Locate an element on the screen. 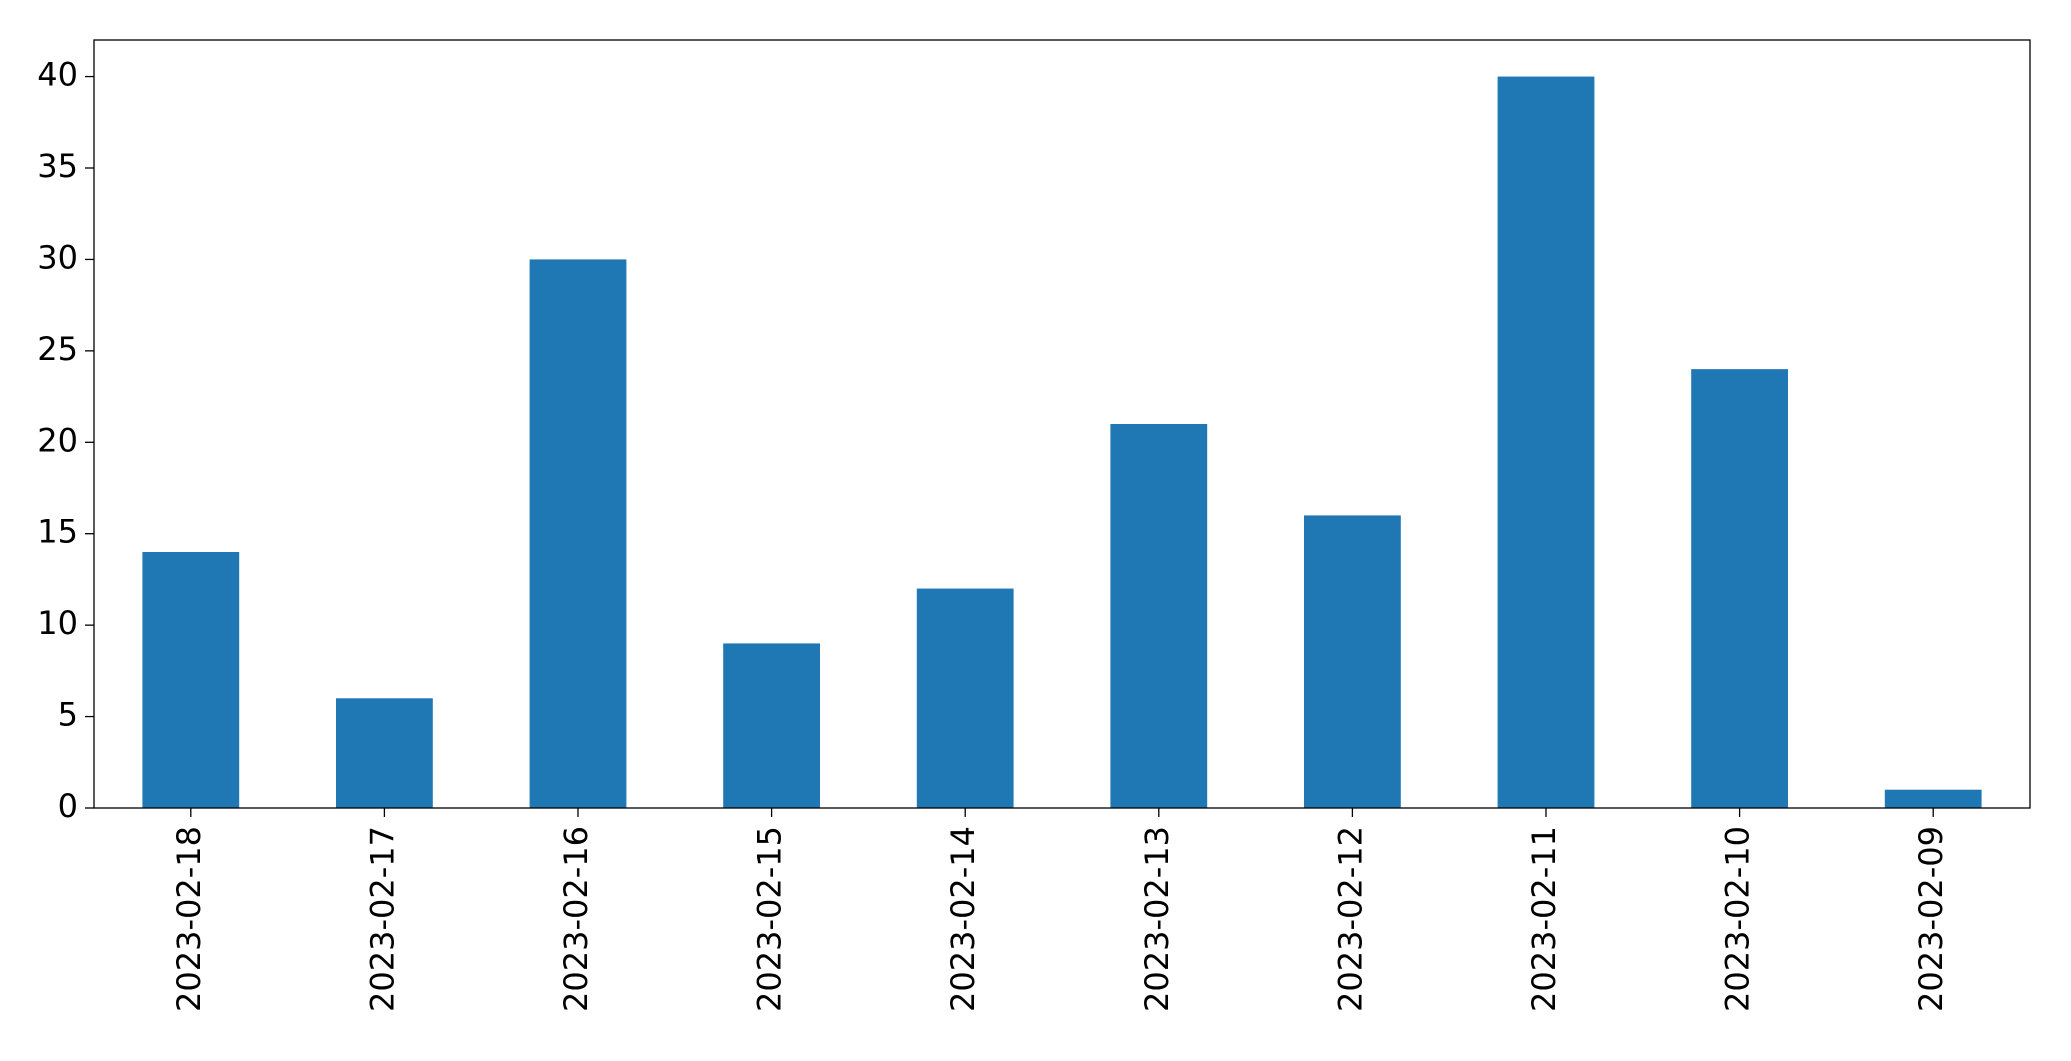 This screenshot has height=1061, width=2071. x-tick-label: 2023-02-11 is located at coordinates (1544, 919).